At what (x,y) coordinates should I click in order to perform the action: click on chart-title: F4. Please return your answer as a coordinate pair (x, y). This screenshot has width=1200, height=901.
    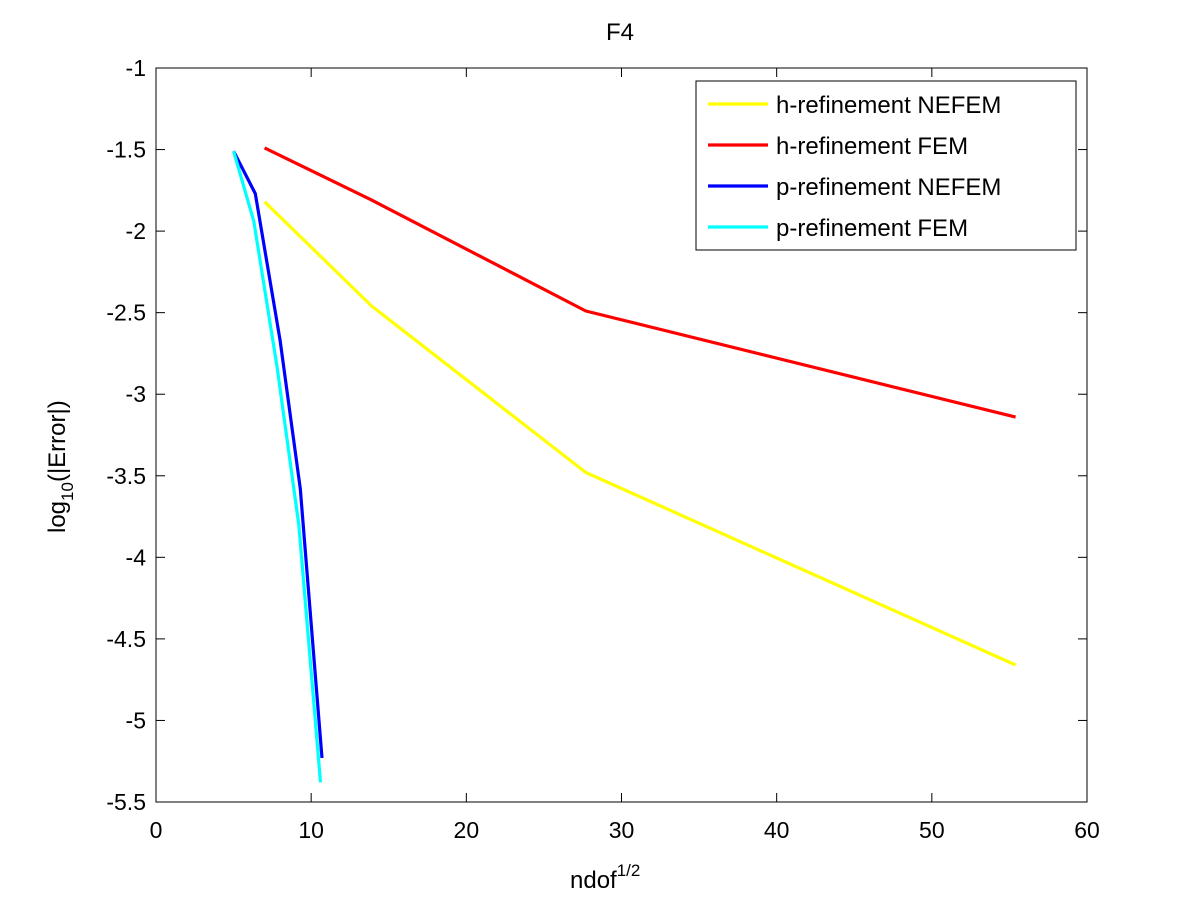
    Looking at the image, I should click on (620, 32).